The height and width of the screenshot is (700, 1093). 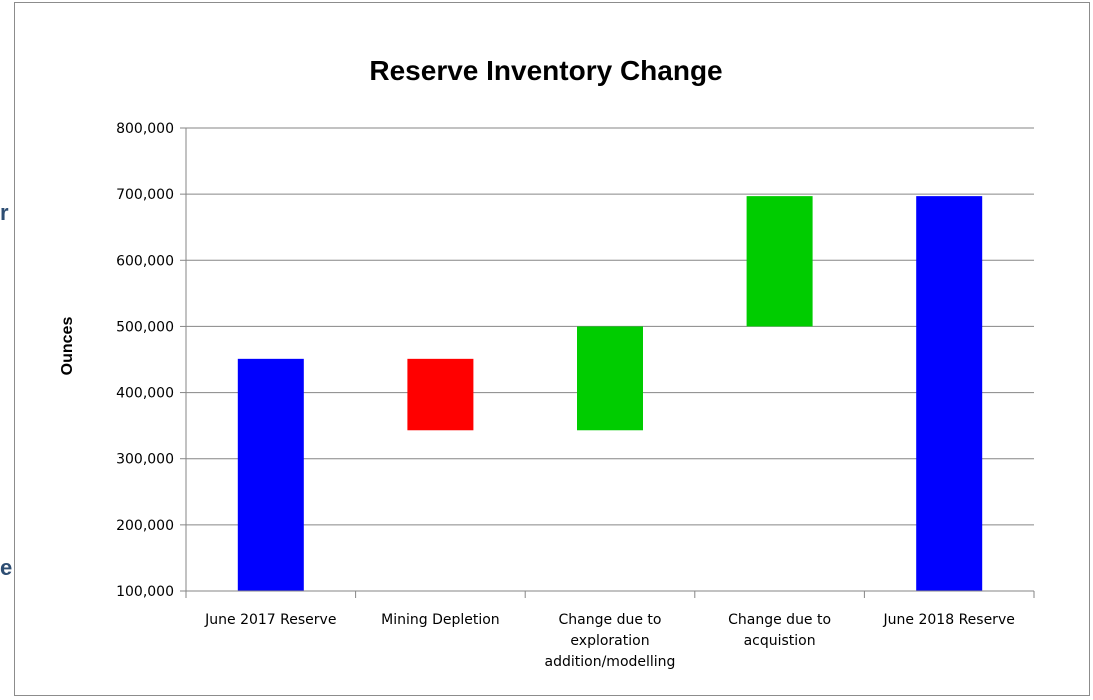 What do you see at coordinates (145, 526) in the screenshot?
I see `y-tick-label: 200,000` at bounding box center [145, 526].